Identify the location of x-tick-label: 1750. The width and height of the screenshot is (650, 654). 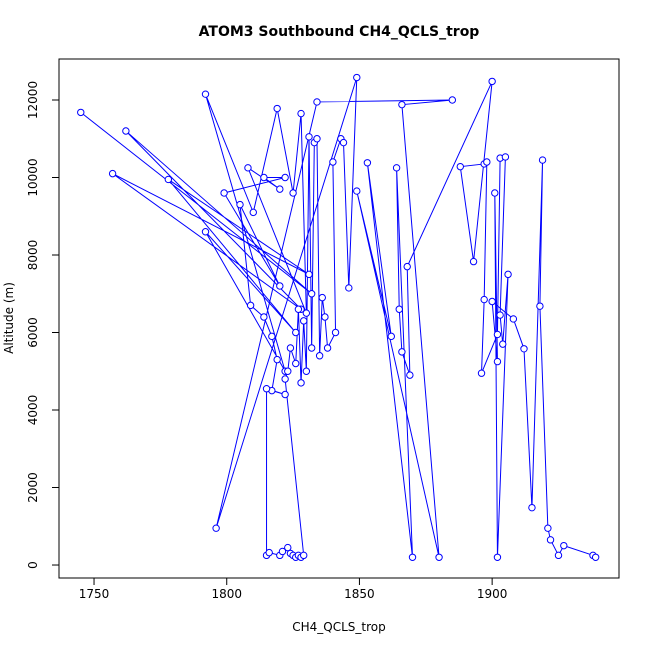
(94, 594).